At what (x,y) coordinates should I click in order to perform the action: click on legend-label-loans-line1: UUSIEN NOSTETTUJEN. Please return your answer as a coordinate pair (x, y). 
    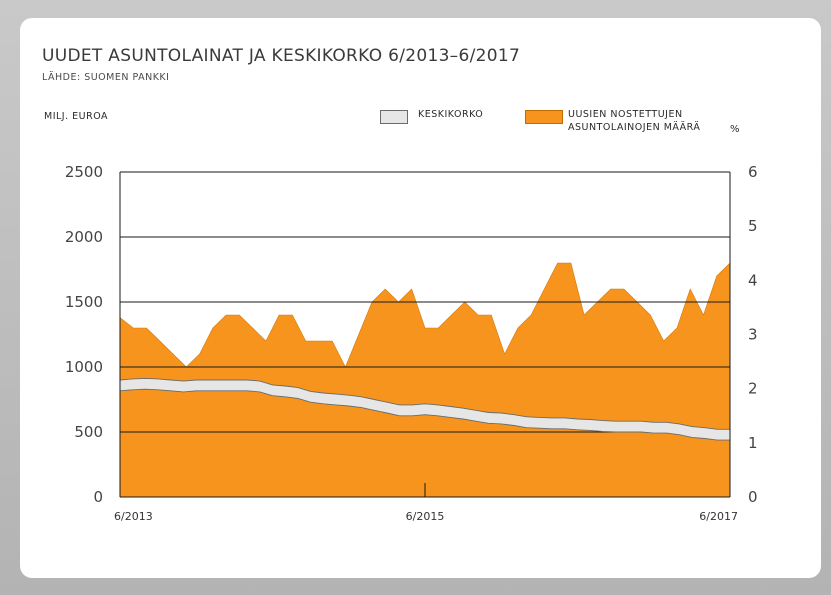
    Looking at the image, I should click on (625, 114).